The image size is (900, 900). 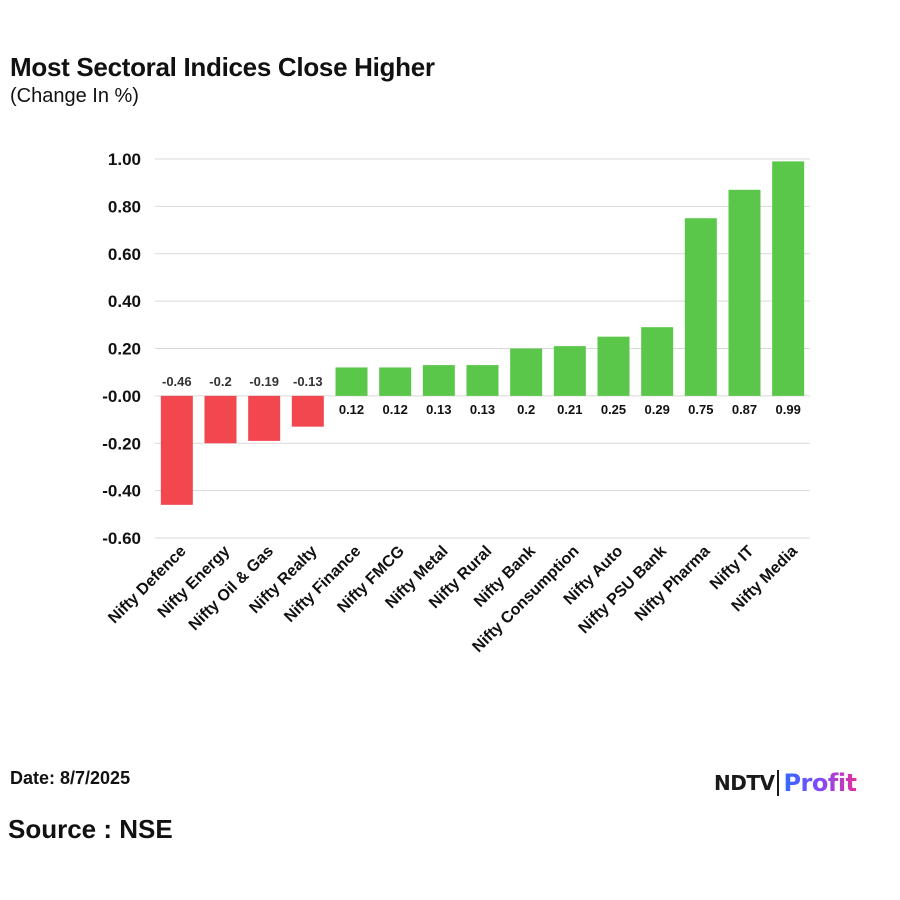 What do you see at coordinates (222, 67) in the screenshot?
I see `chart-title: Most Sectoral Indices Close Higher` at bounding box center [222, 67].